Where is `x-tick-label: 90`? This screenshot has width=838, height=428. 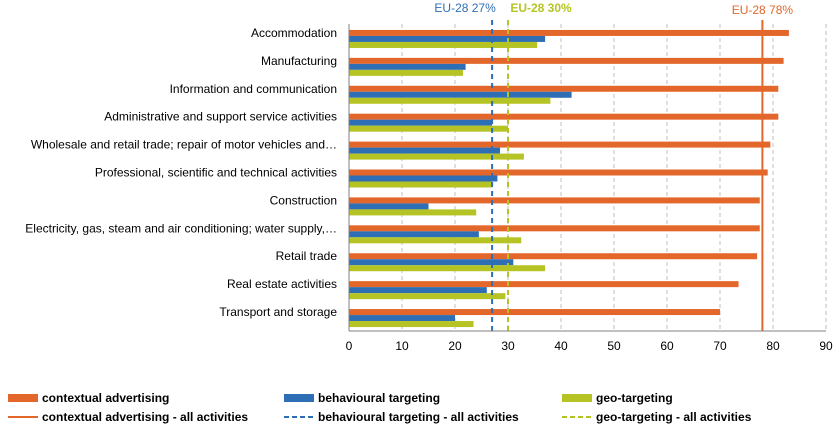 x-tick-label: 90 is located at coordinates (826, 346).